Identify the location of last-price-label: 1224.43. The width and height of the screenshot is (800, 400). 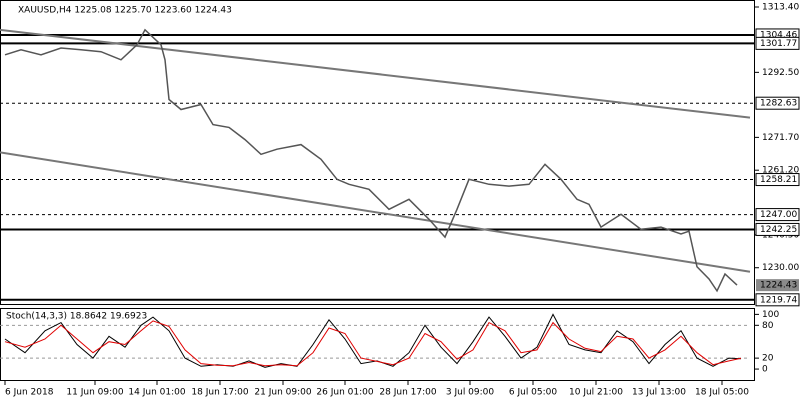
(778, 286).